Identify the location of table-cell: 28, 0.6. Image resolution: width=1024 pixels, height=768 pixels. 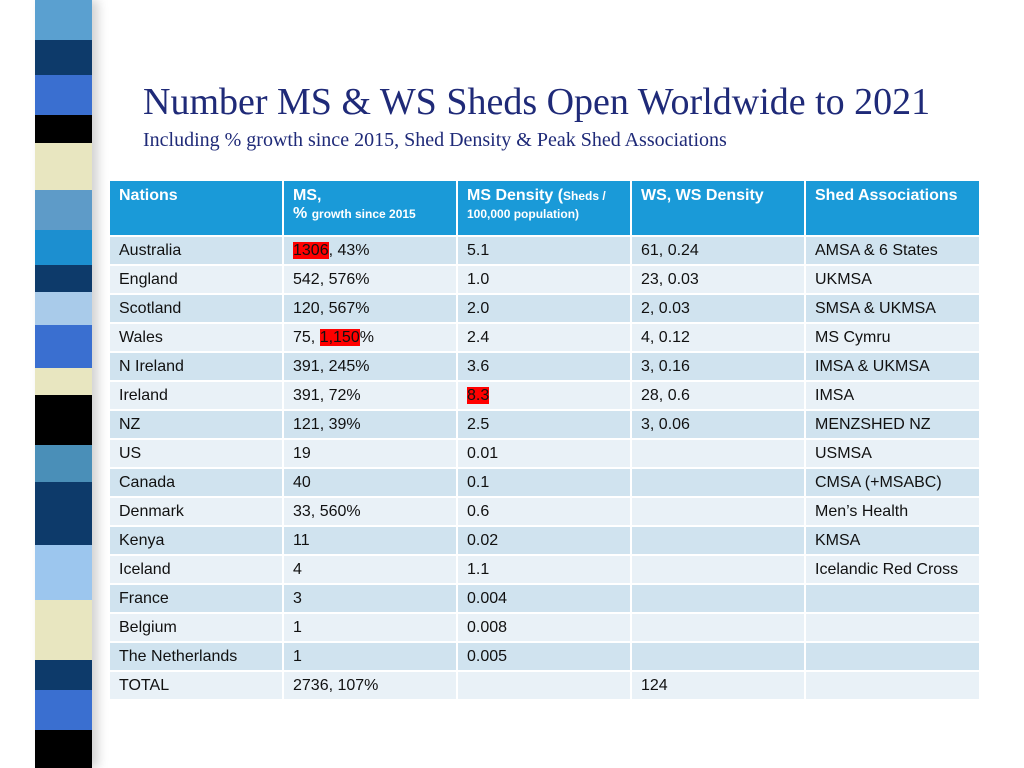
(718, 395).